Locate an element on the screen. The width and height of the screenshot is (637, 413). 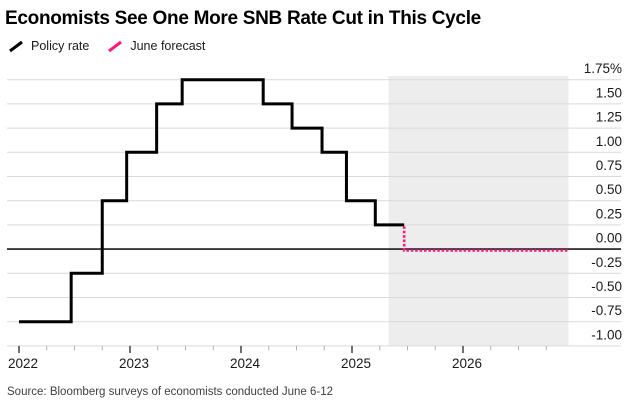
svg-text: 1.25 is located at coordinates (609, 117).